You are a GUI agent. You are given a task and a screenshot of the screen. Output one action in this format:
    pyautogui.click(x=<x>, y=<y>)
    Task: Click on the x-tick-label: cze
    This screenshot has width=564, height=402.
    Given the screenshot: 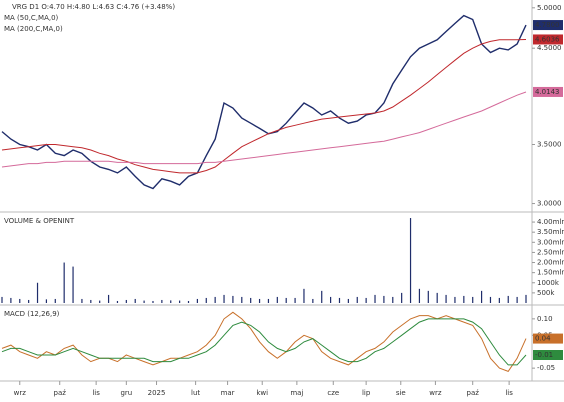 What is the action you would take?
    pyautogui.click(x=333, y=393)
    